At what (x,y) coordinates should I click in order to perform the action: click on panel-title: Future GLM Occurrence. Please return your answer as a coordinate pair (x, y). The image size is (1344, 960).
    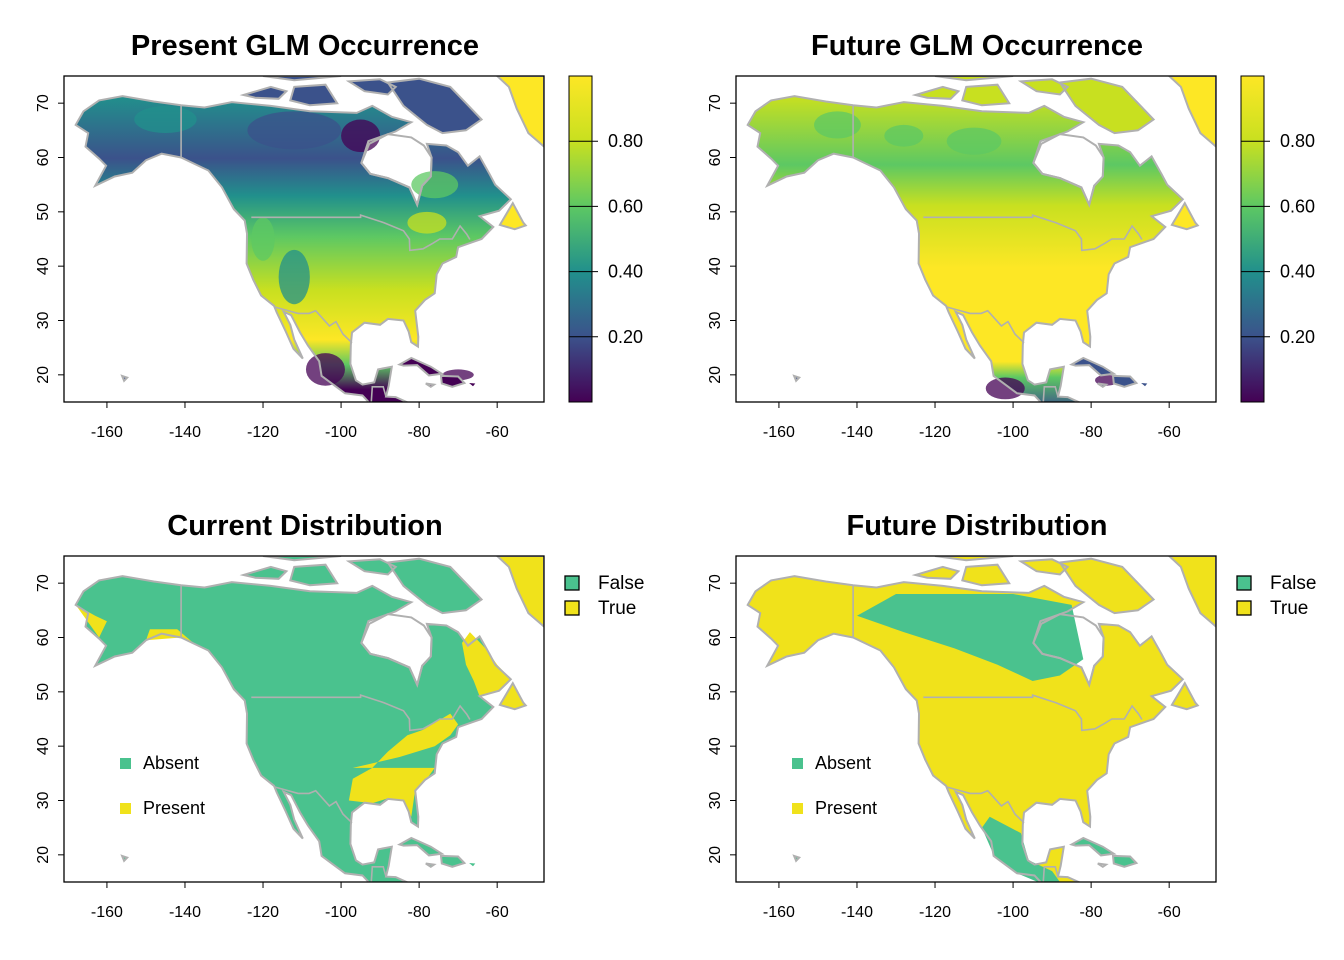
    Looking at the image, I should click on (977, 46).